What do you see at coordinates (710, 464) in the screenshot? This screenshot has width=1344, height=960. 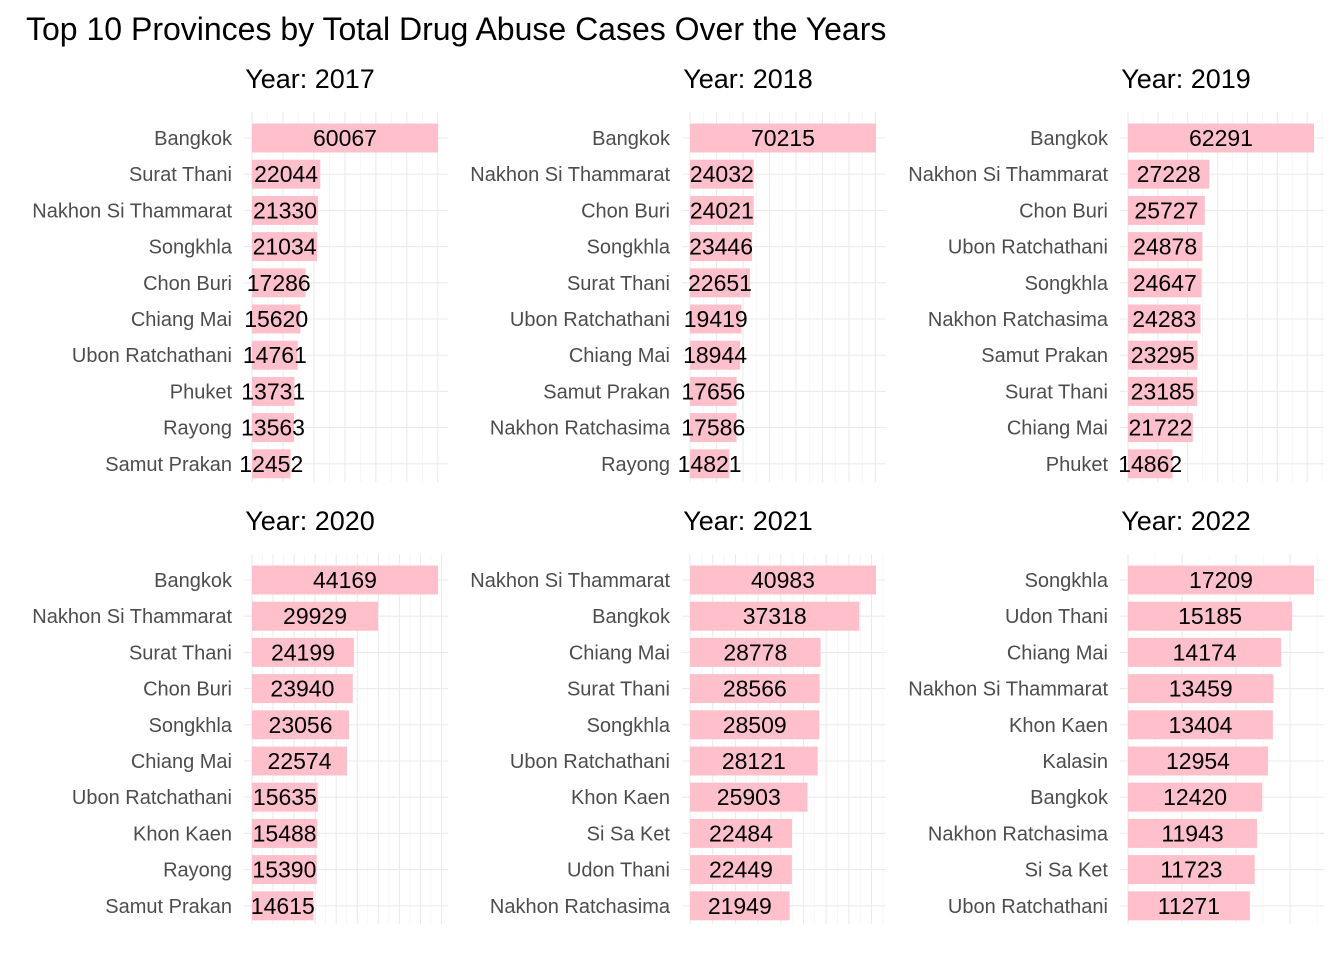 I see `value-label: 14821` at bounding box center [710, 464].